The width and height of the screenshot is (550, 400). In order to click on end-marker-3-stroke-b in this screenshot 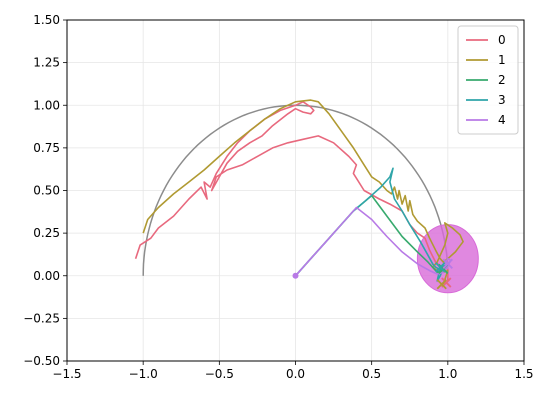, I will do `click(440, 267)`.